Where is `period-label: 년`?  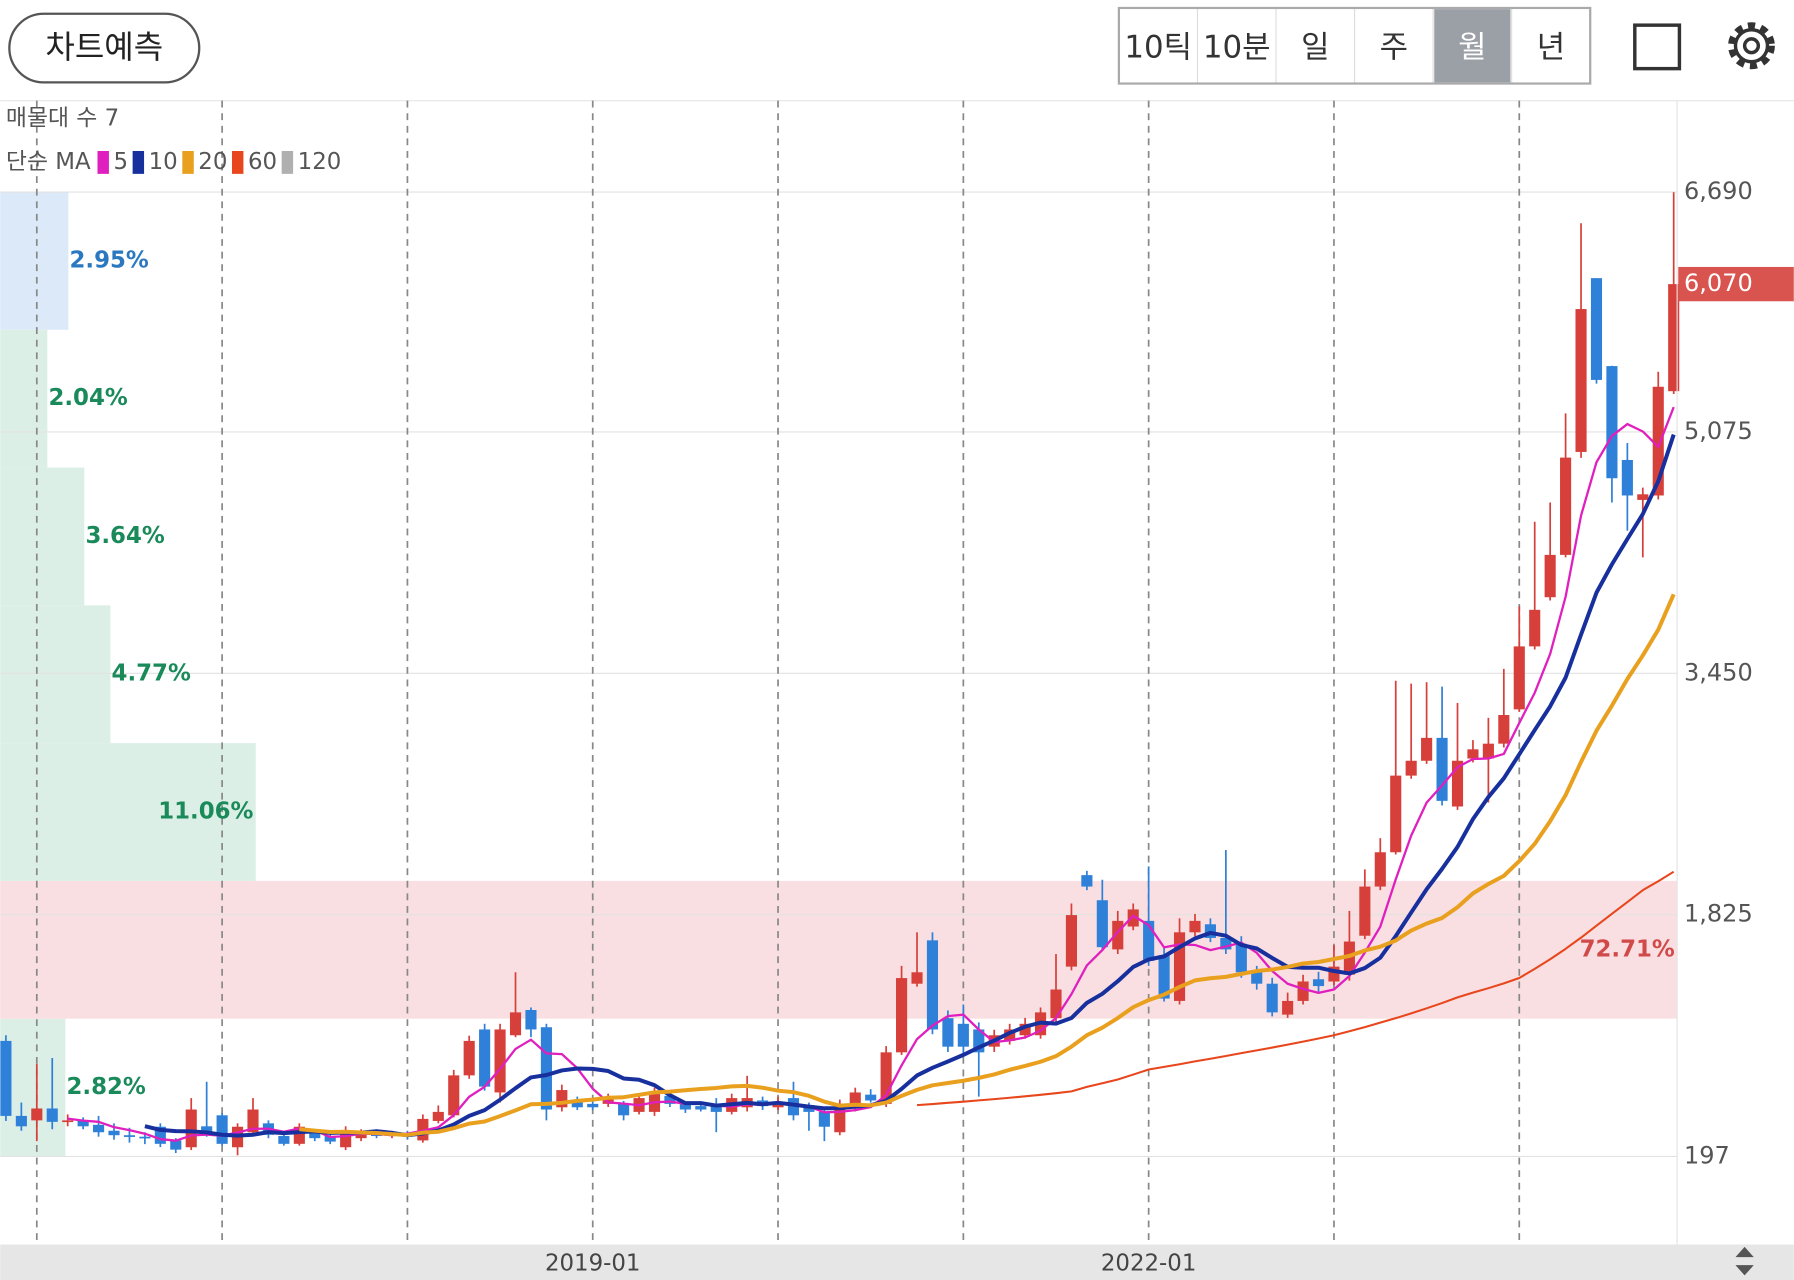
period-label: 년 is located at coordinates (1551, 48).